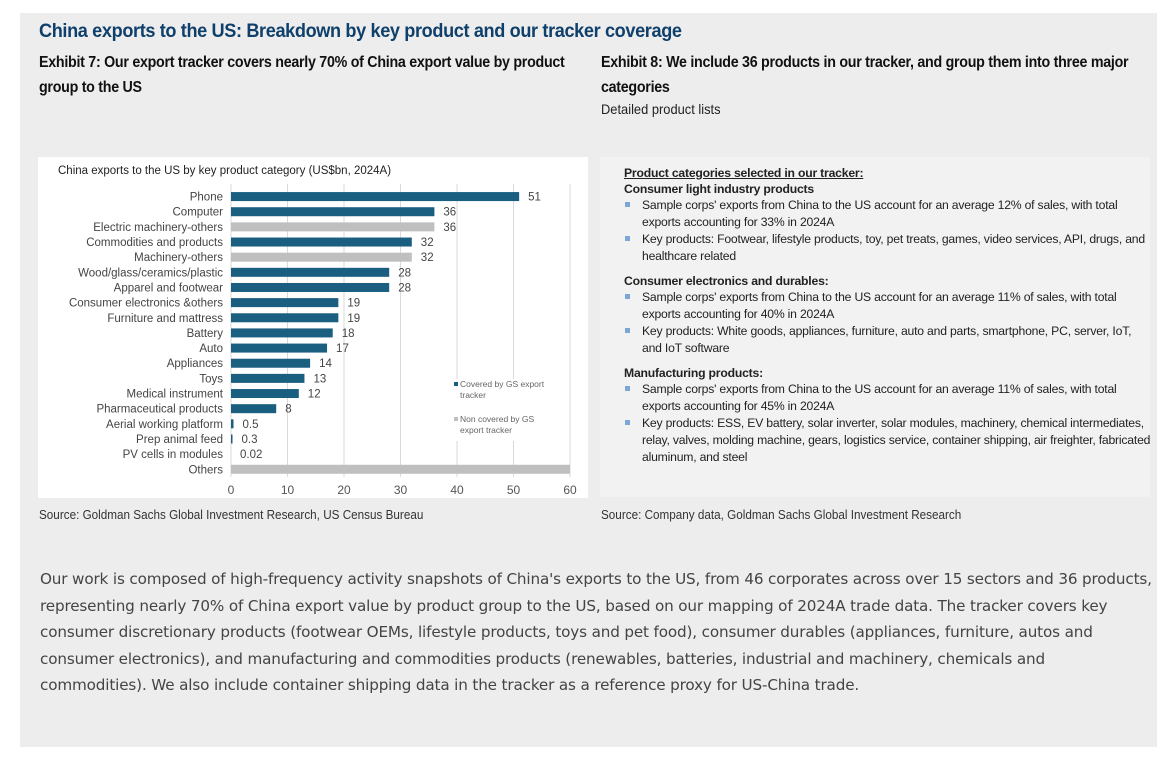 This screenshot has height=759, width=1172. What do you see at coordinates (661, 109) in the screenshot?
I see `exhibit-8-subtitle: Detailed product lists` at bounding box center [661, 109].